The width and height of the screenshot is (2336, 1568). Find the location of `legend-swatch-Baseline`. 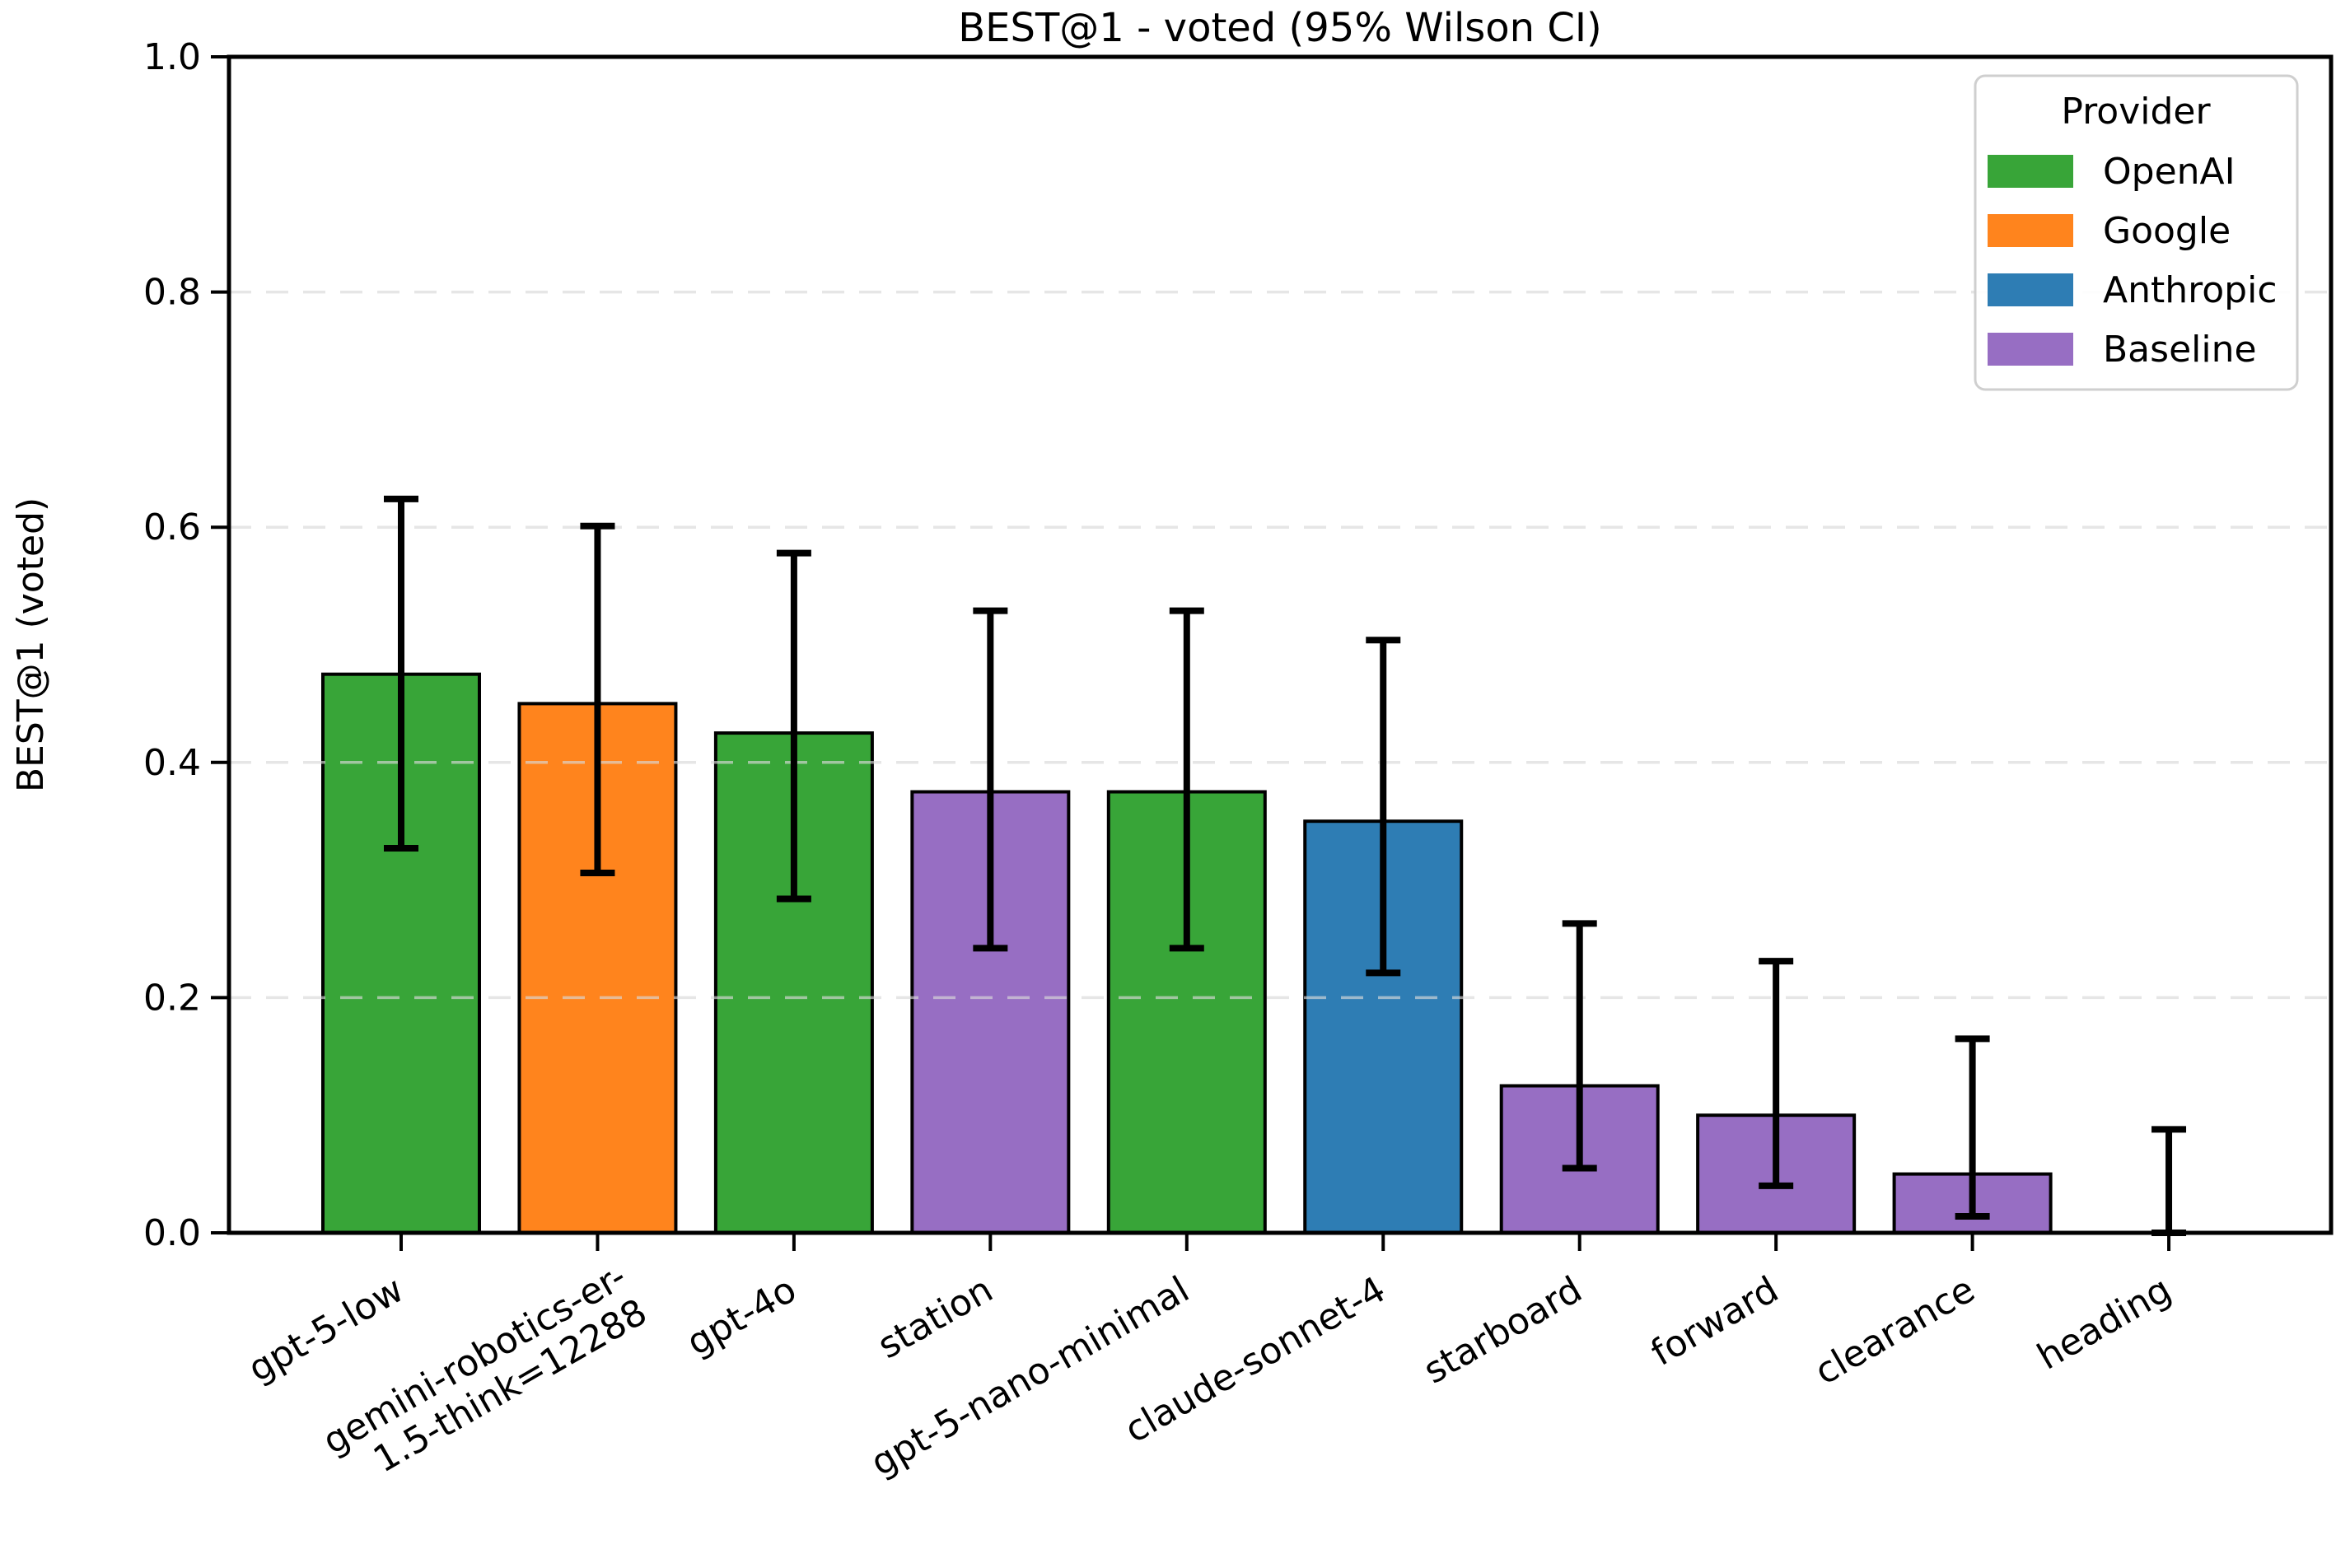

legend-swatch-Baseline is located at coordinates (2030, 349).